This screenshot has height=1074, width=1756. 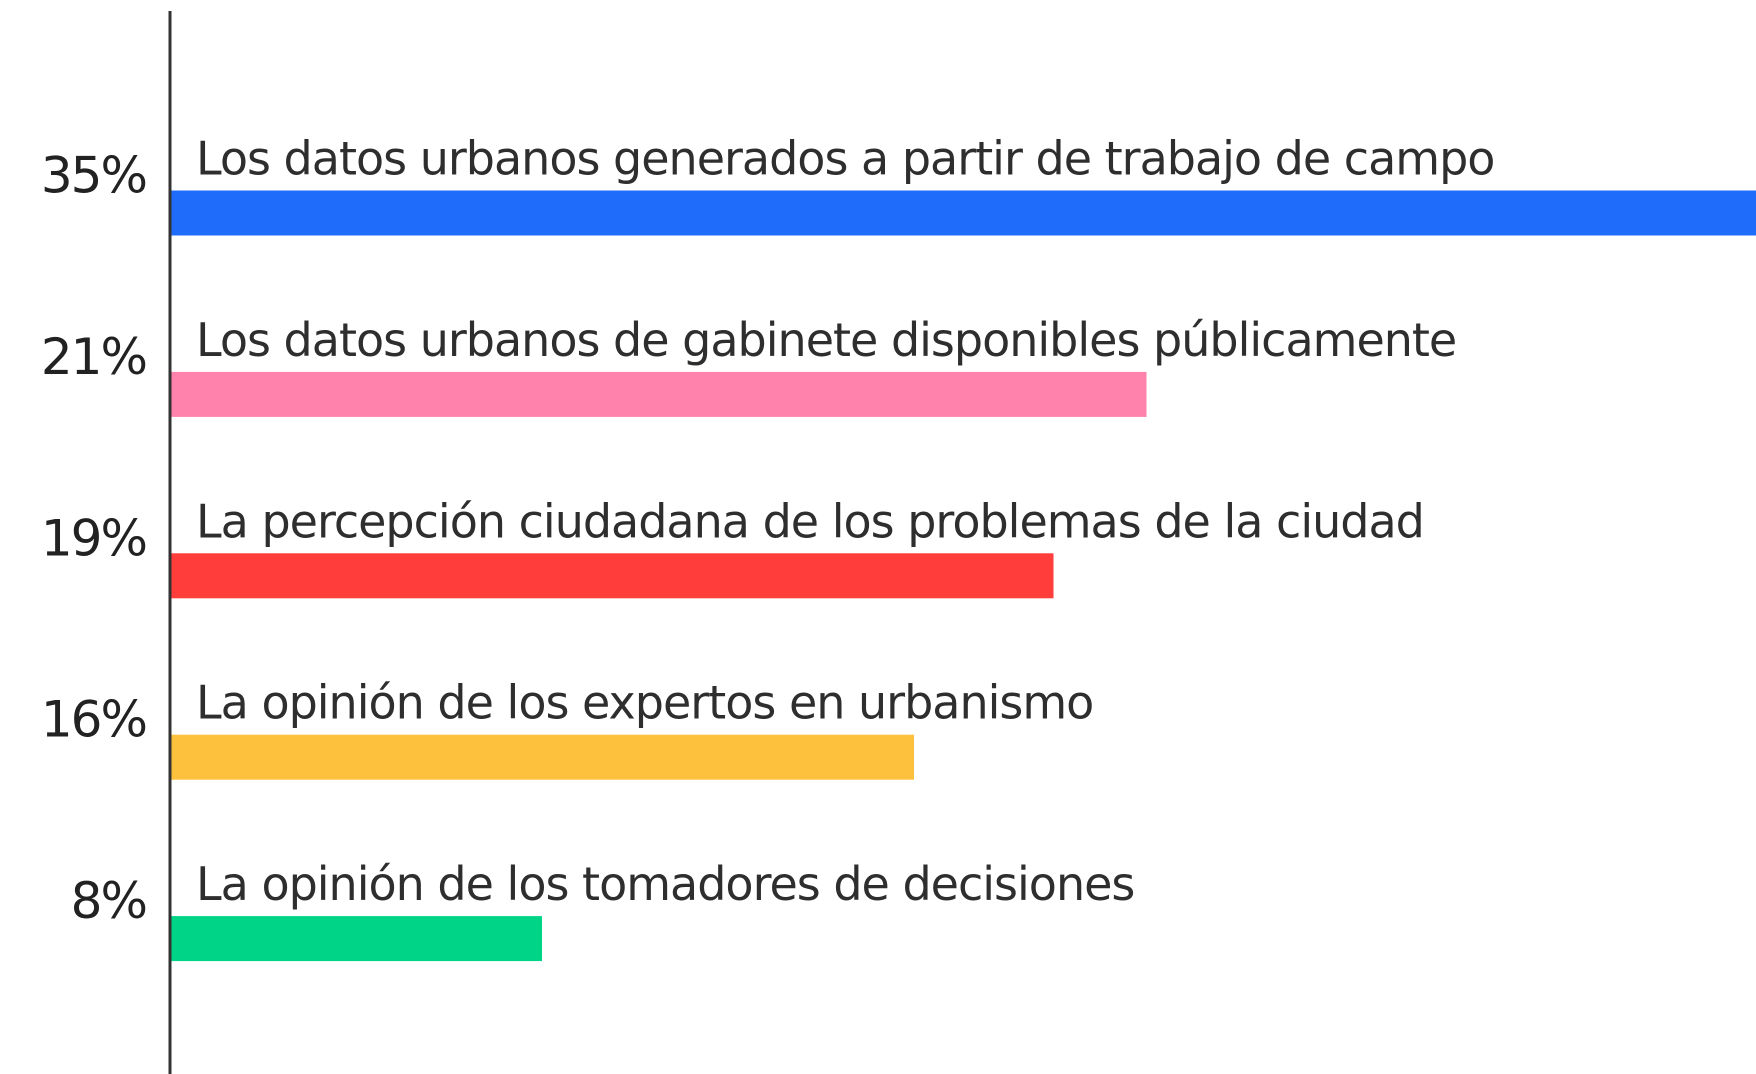 I want to click on category-label: La opinión de los expertos en urbanismo, so click(x=644, y=703).